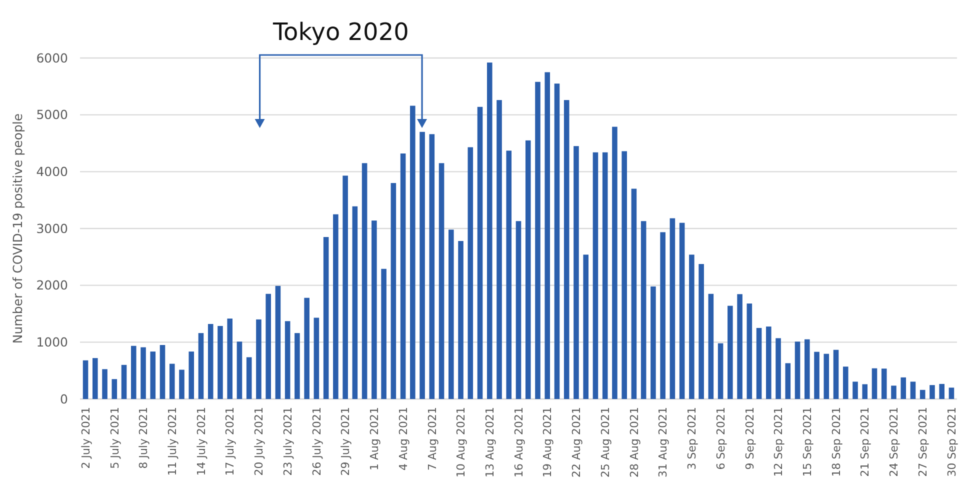  Describe the element at coordinates (432, 438) in the screenshot. I see `x-tick-label: 7 Aug 2021` at that location.